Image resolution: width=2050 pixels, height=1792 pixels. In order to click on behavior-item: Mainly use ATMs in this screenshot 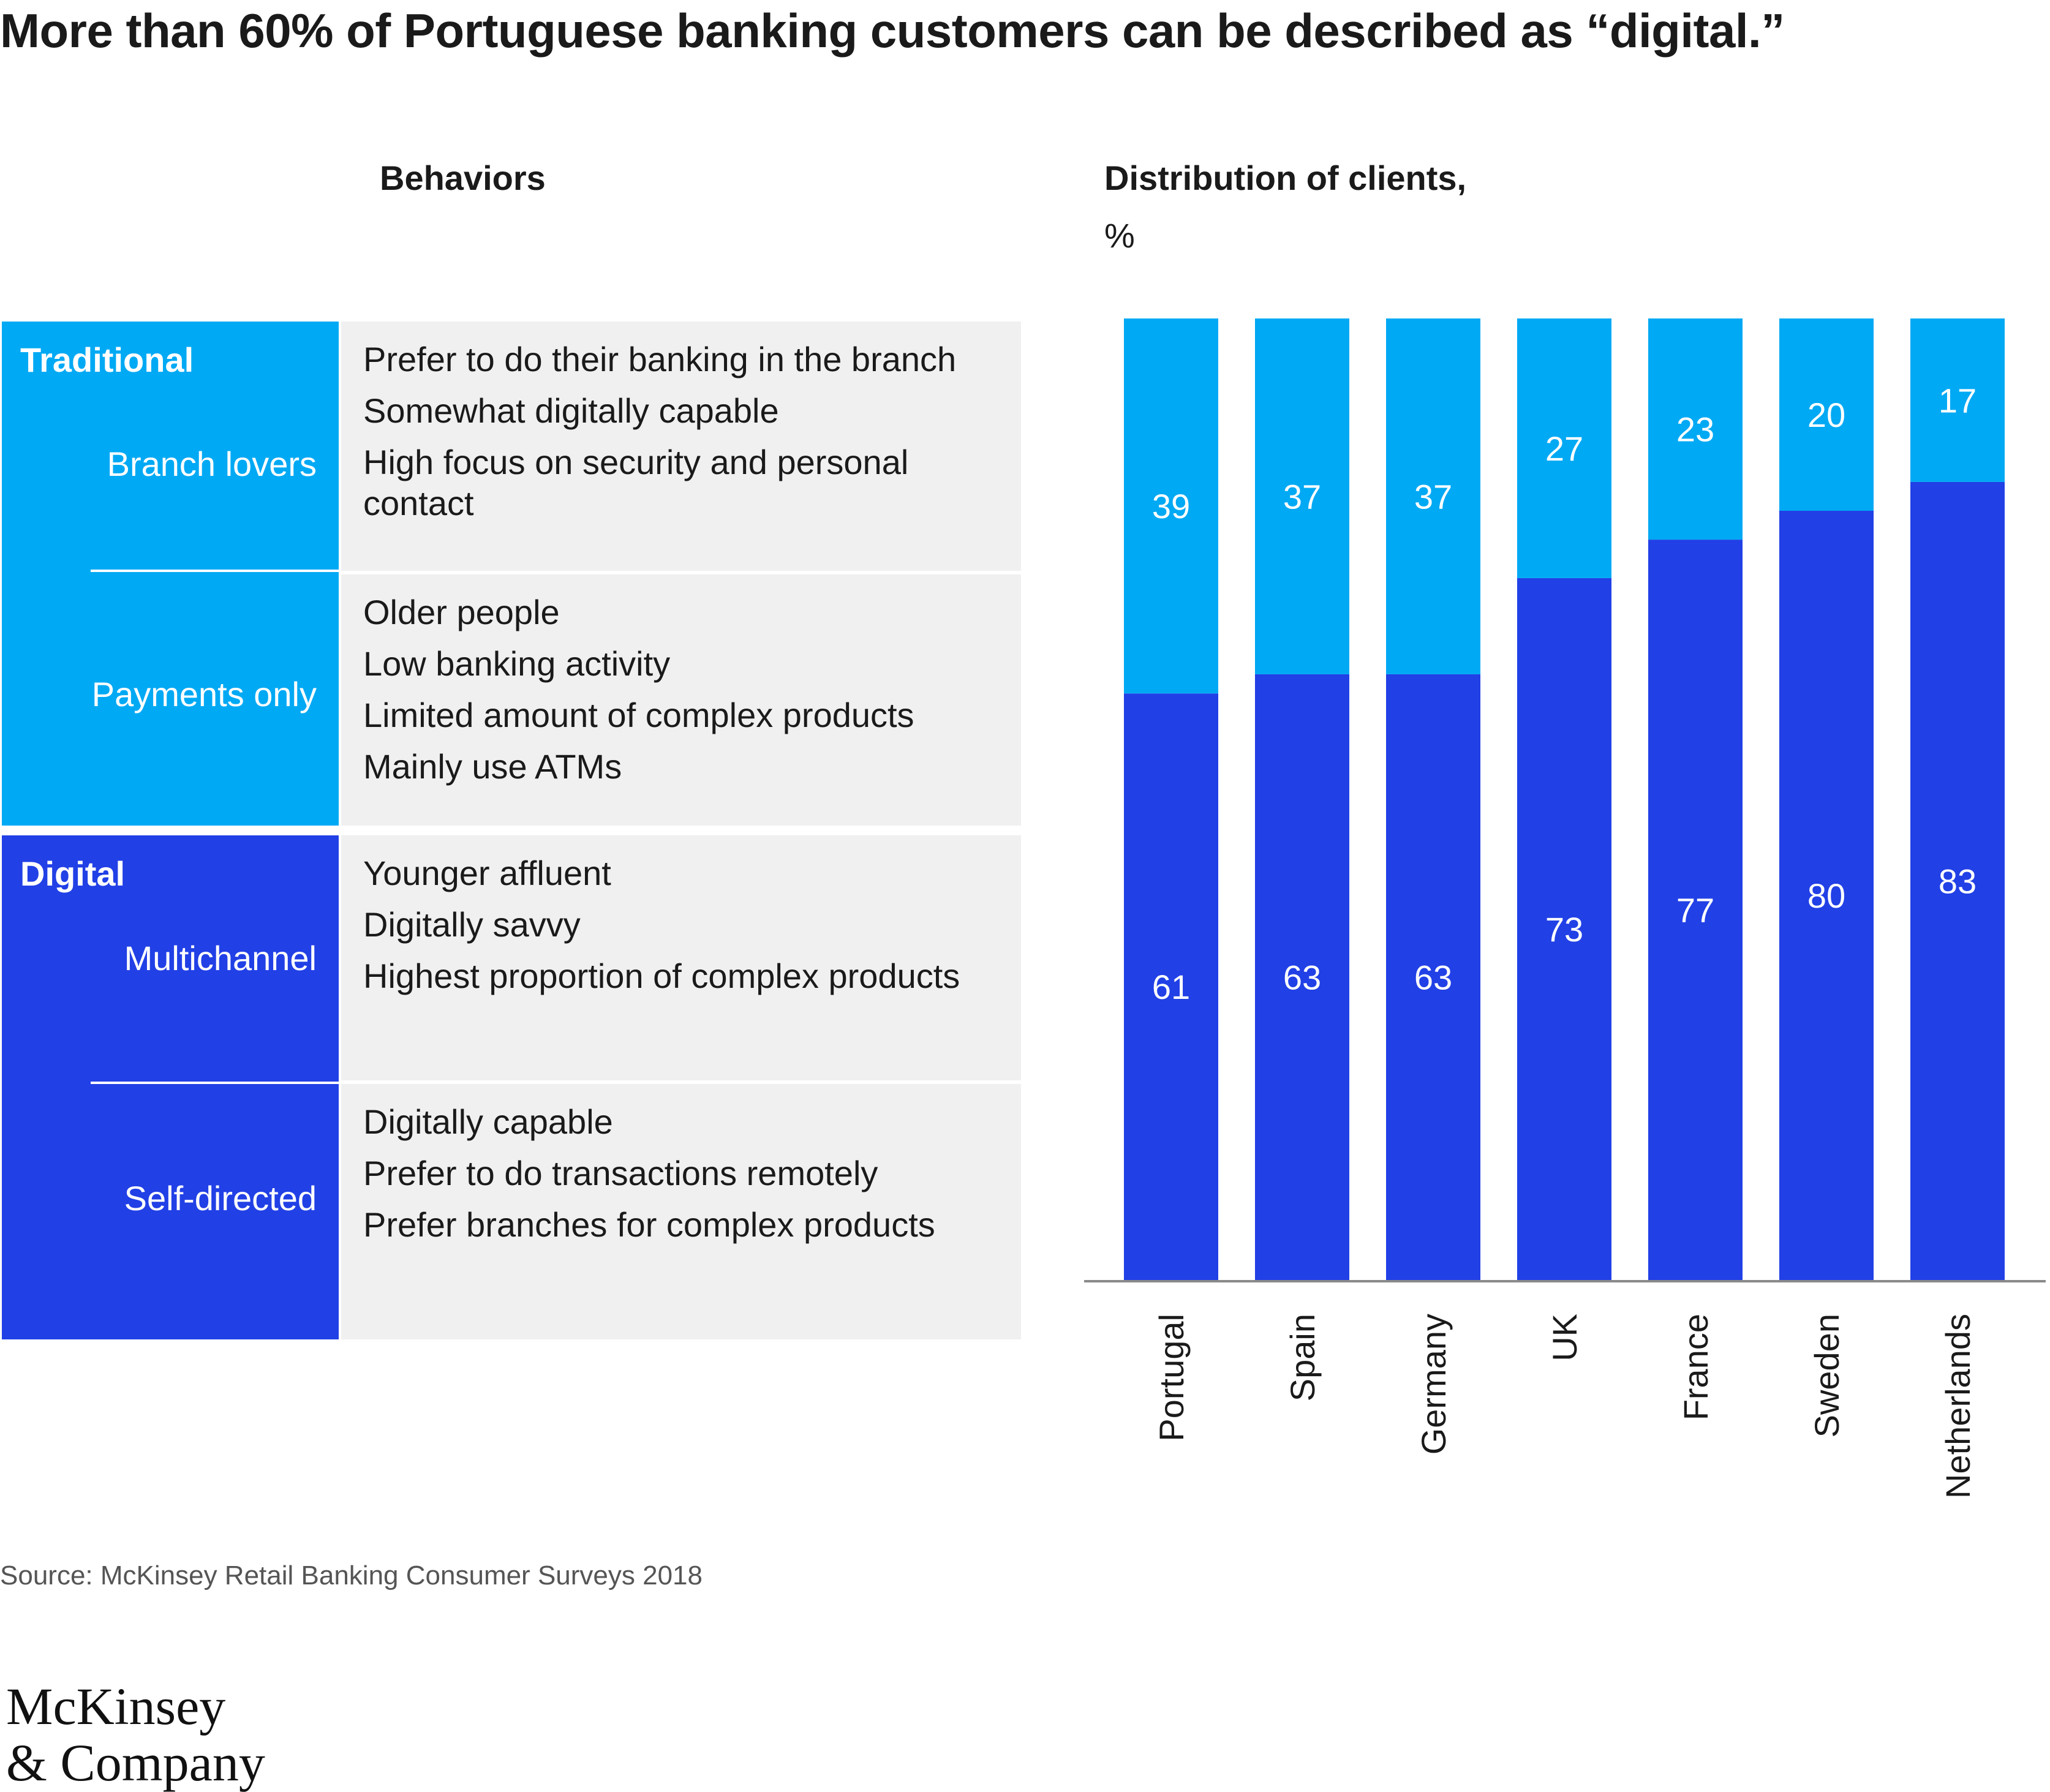, I will do `click(492, 766)`.